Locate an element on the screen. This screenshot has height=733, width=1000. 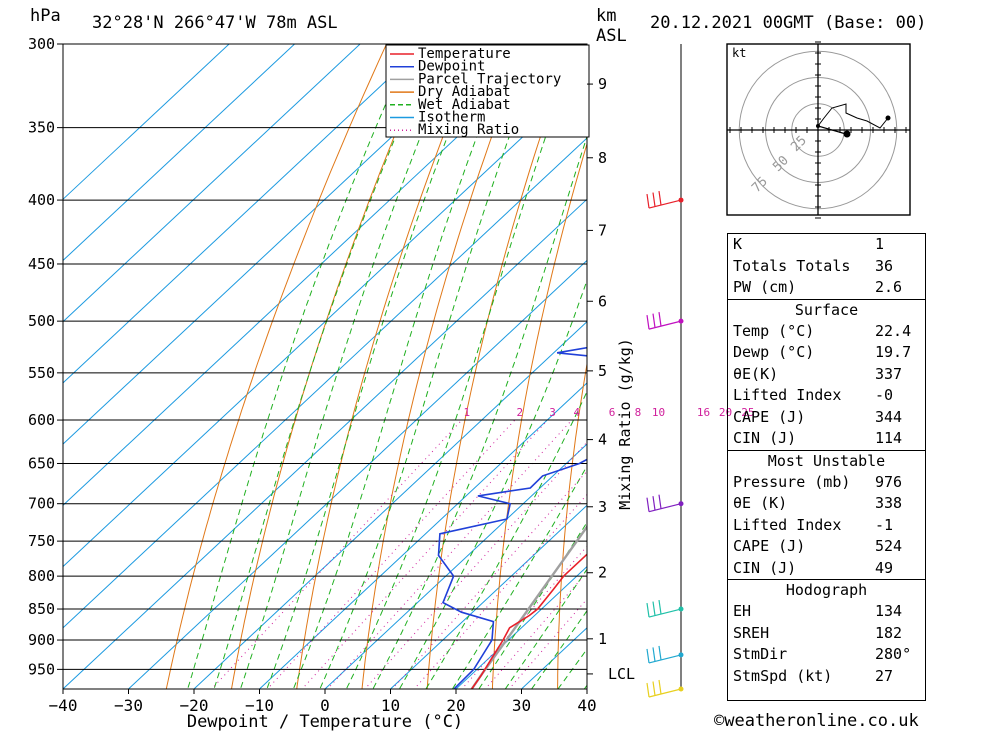
mixing-ratio-label: 4 is located at coordinates (576, 412).